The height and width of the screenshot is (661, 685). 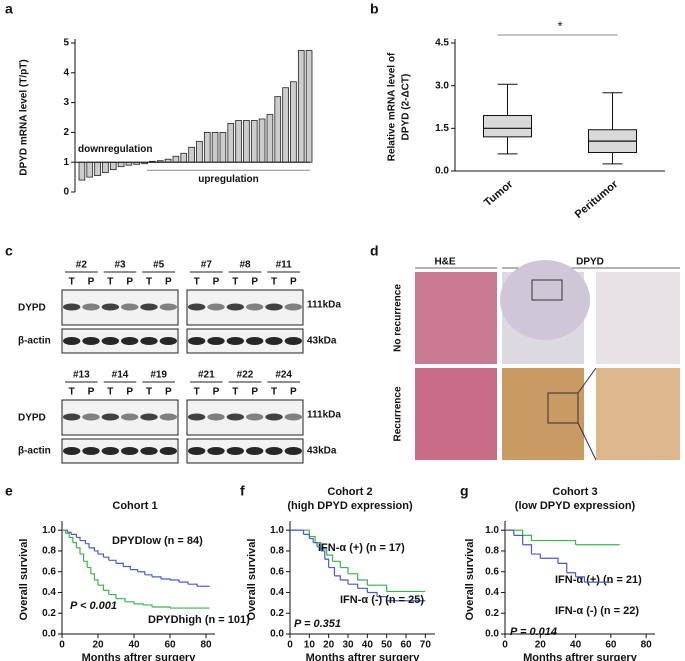 What do you see at coordinates (398, 413) in the screenshot?
I see `row-label: Recurrence` at bounding box center [398, 413].